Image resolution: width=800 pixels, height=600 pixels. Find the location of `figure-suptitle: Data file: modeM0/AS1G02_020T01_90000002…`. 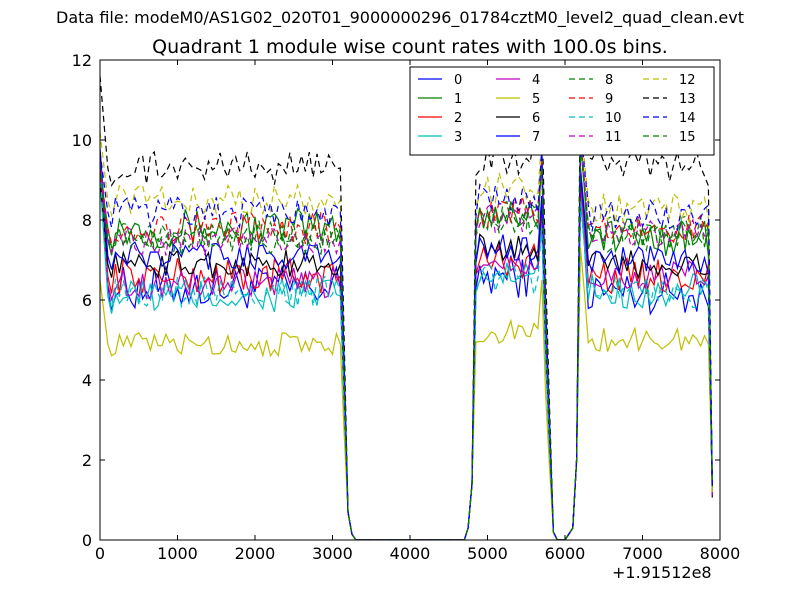

figure-suptitle: Data file: modeM0/AS1G02_020T01_90000002… is located at coordinates (400, 17).